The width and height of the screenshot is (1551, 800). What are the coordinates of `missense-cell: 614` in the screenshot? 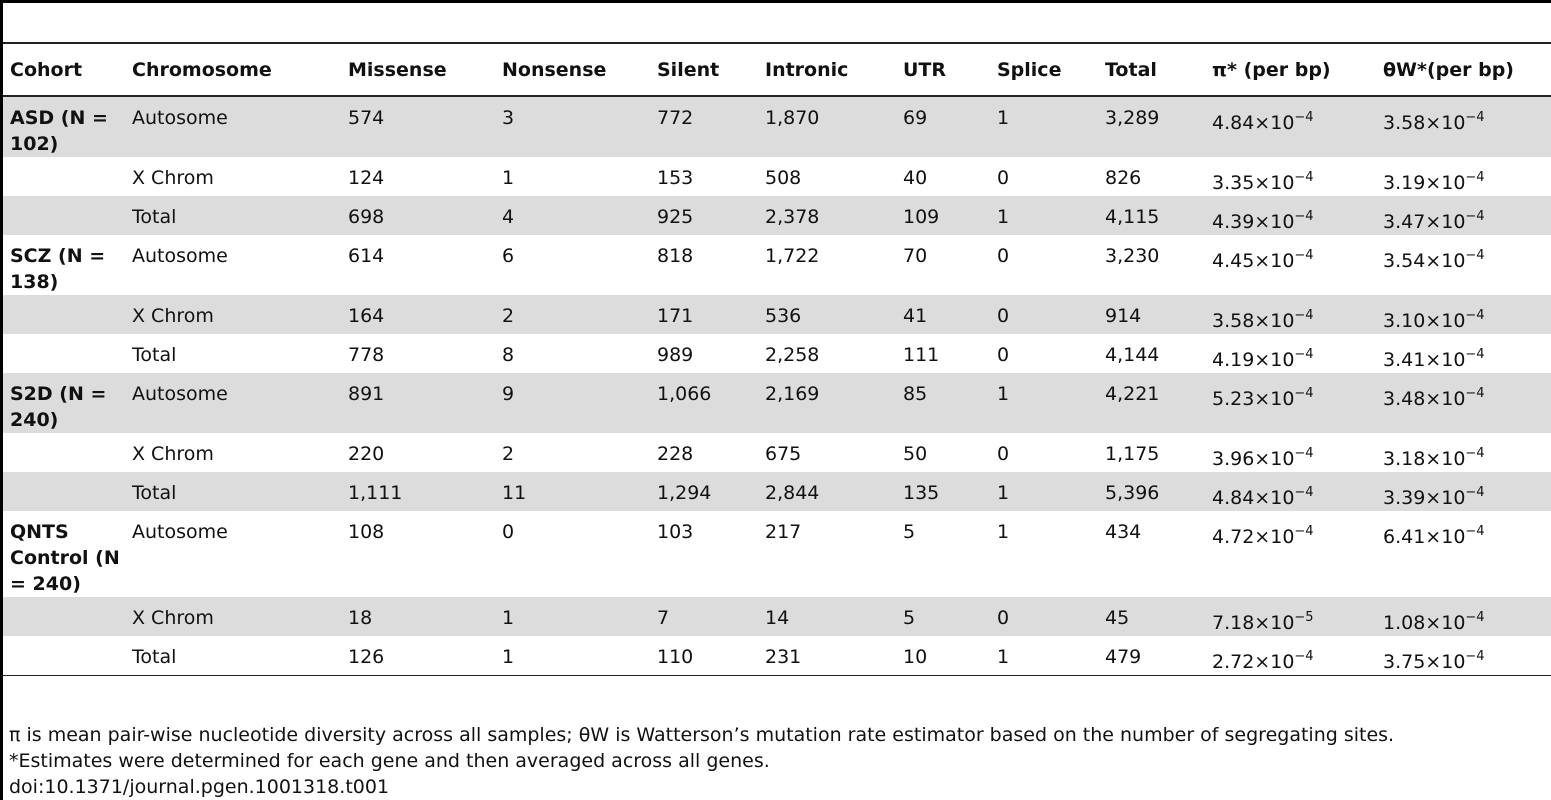 It's located at (366, 256).